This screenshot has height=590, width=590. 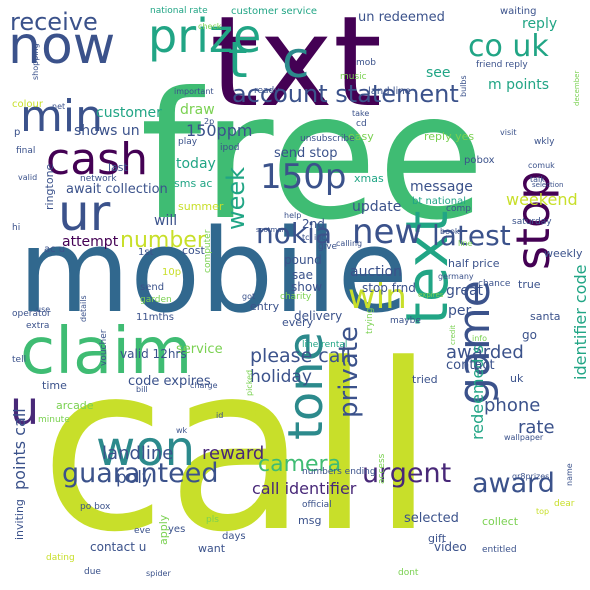 What do you see at coordinates (376, 272) in the screenshot?
I see `word-auction: auction` at bounding box center [376, 272].